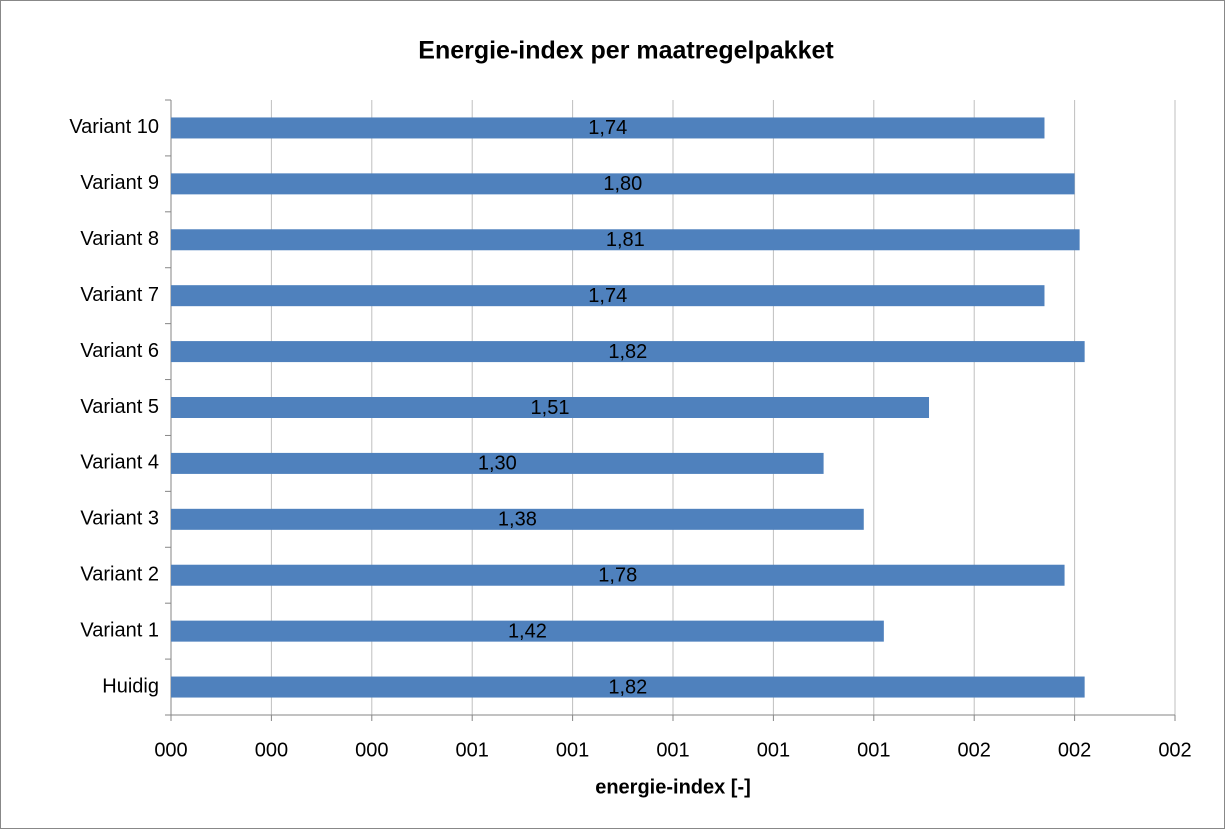  Describe the element at coordinates (119, 630) in the screenshot. I see `y-tick-label: Variant 1` at that location.